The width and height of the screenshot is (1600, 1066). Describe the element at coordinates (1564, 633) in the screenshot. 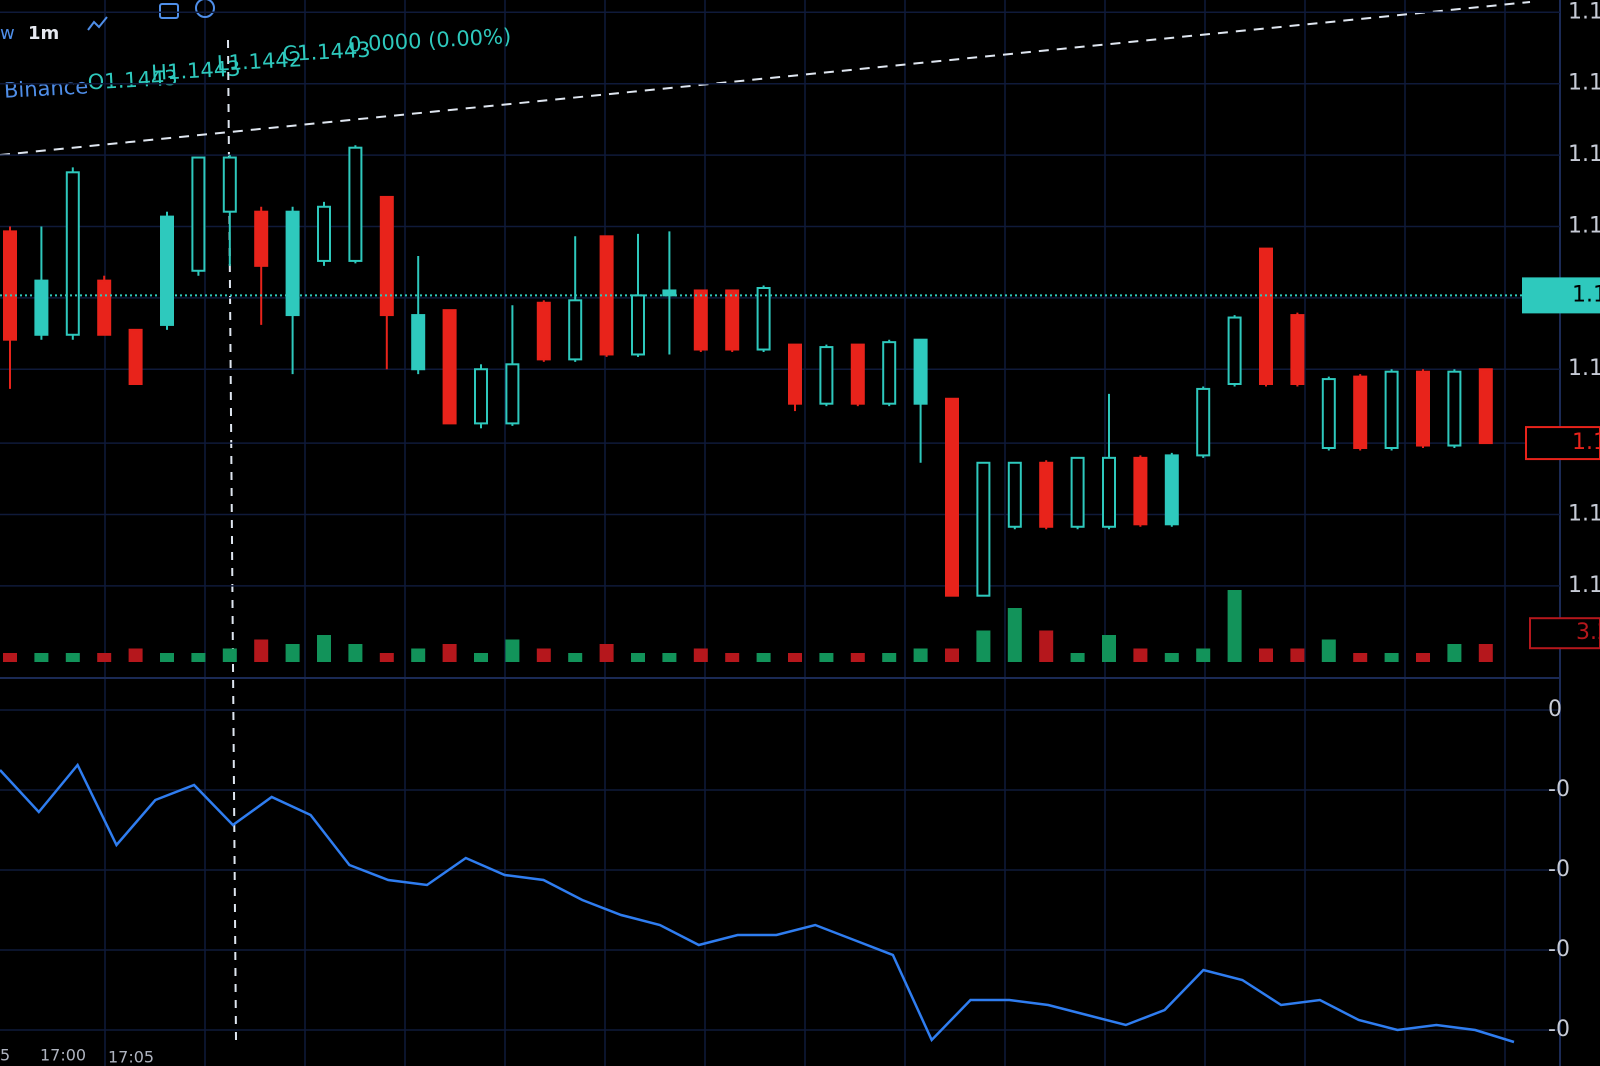

I see `volume-tag` at that location.